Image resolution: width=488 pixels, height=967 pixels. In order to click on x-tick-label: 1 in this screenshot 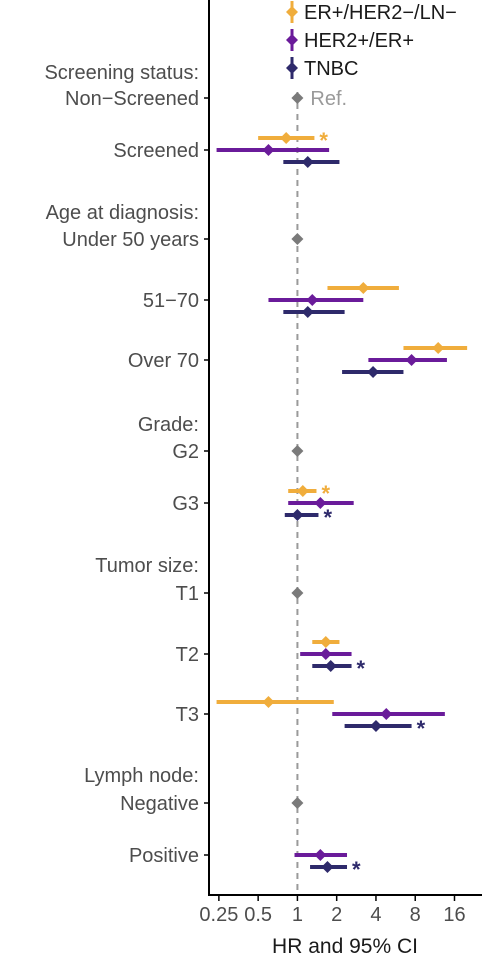, I will do `click(297, 915)`.